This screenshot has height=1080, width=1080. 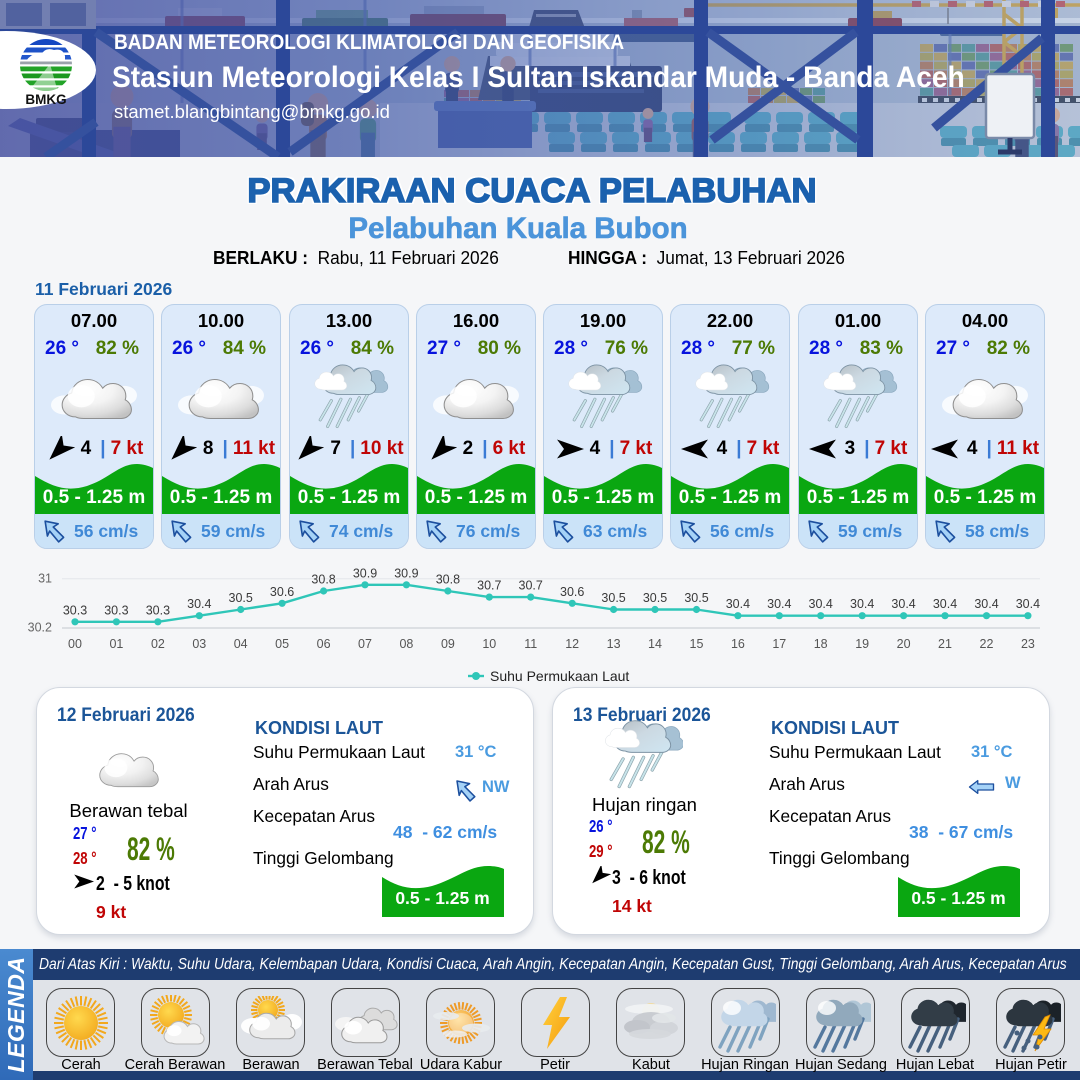 I want to click on svg-text: 11, so click(x=530, y=644).